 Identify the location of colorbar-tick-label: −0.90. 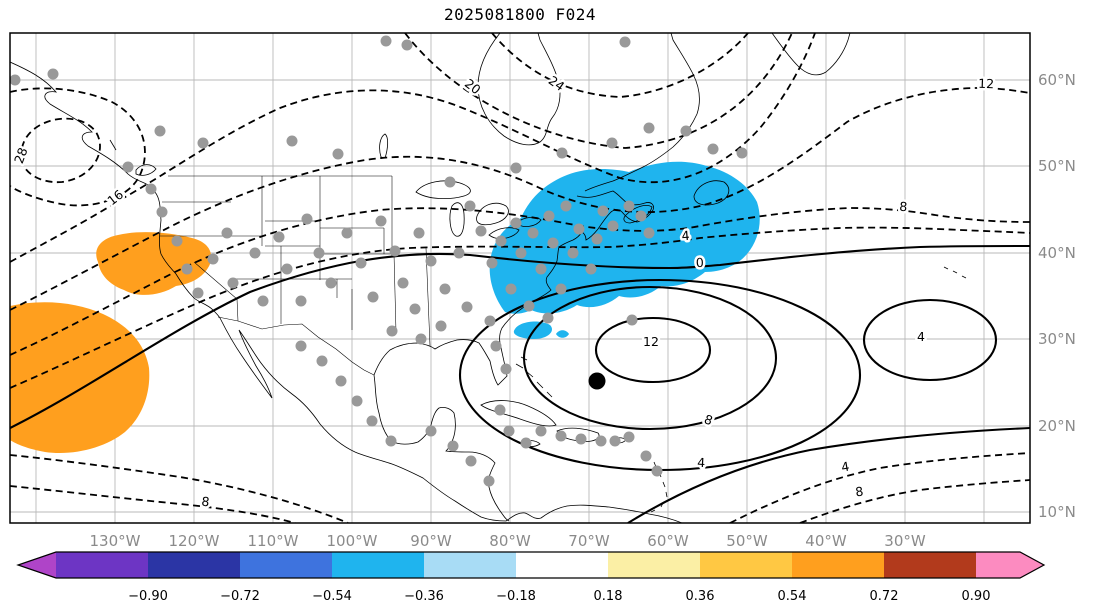
(148, 596).